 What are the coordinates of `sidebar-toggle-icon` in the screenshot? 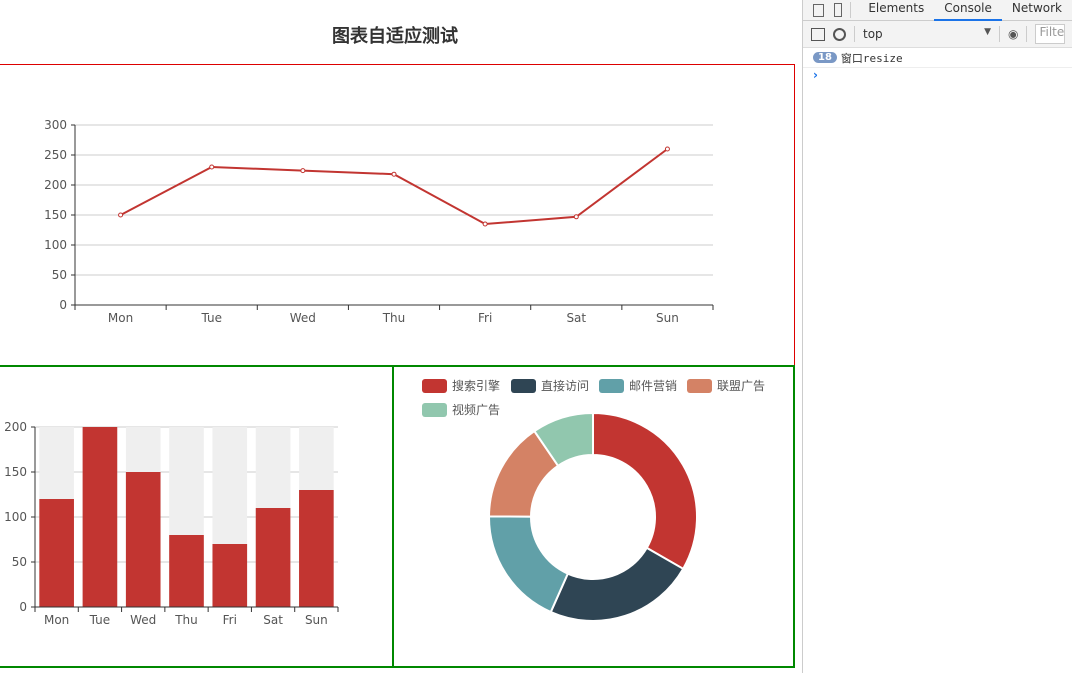 It's located at (818, 34).